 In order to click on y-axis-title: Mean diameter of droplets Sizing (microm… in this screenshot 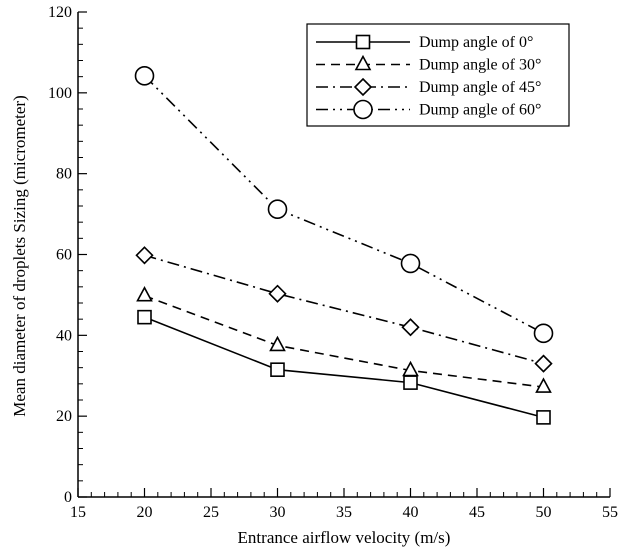, I will do `click(19, 255)`.